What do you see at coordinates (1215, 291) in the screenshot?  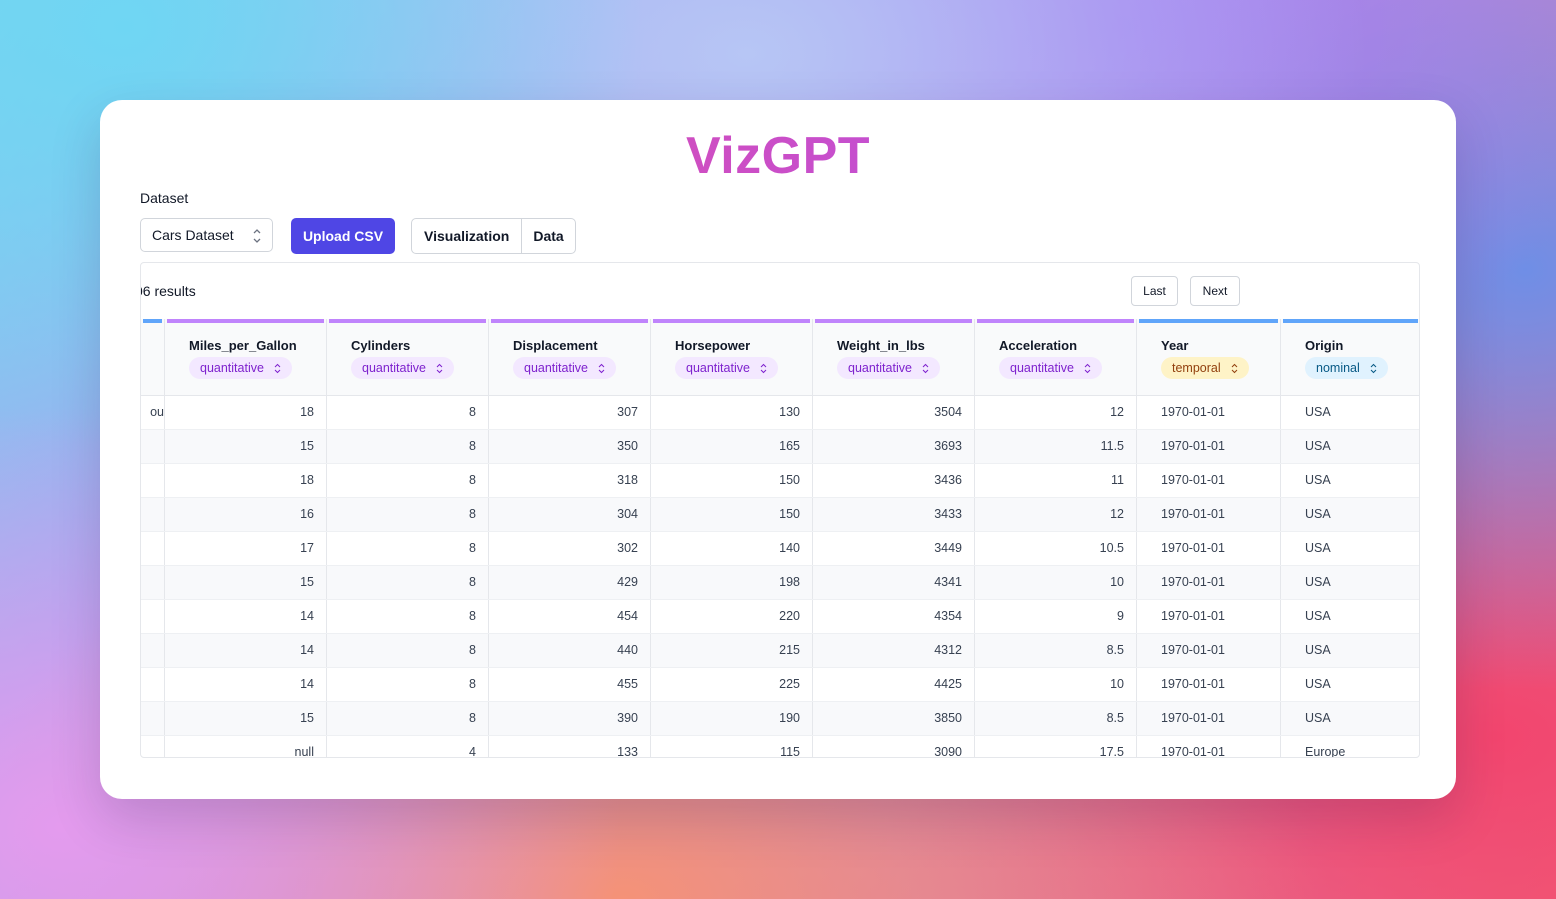 I see `next-page-button: Next` at bounding box center [1215, 291].